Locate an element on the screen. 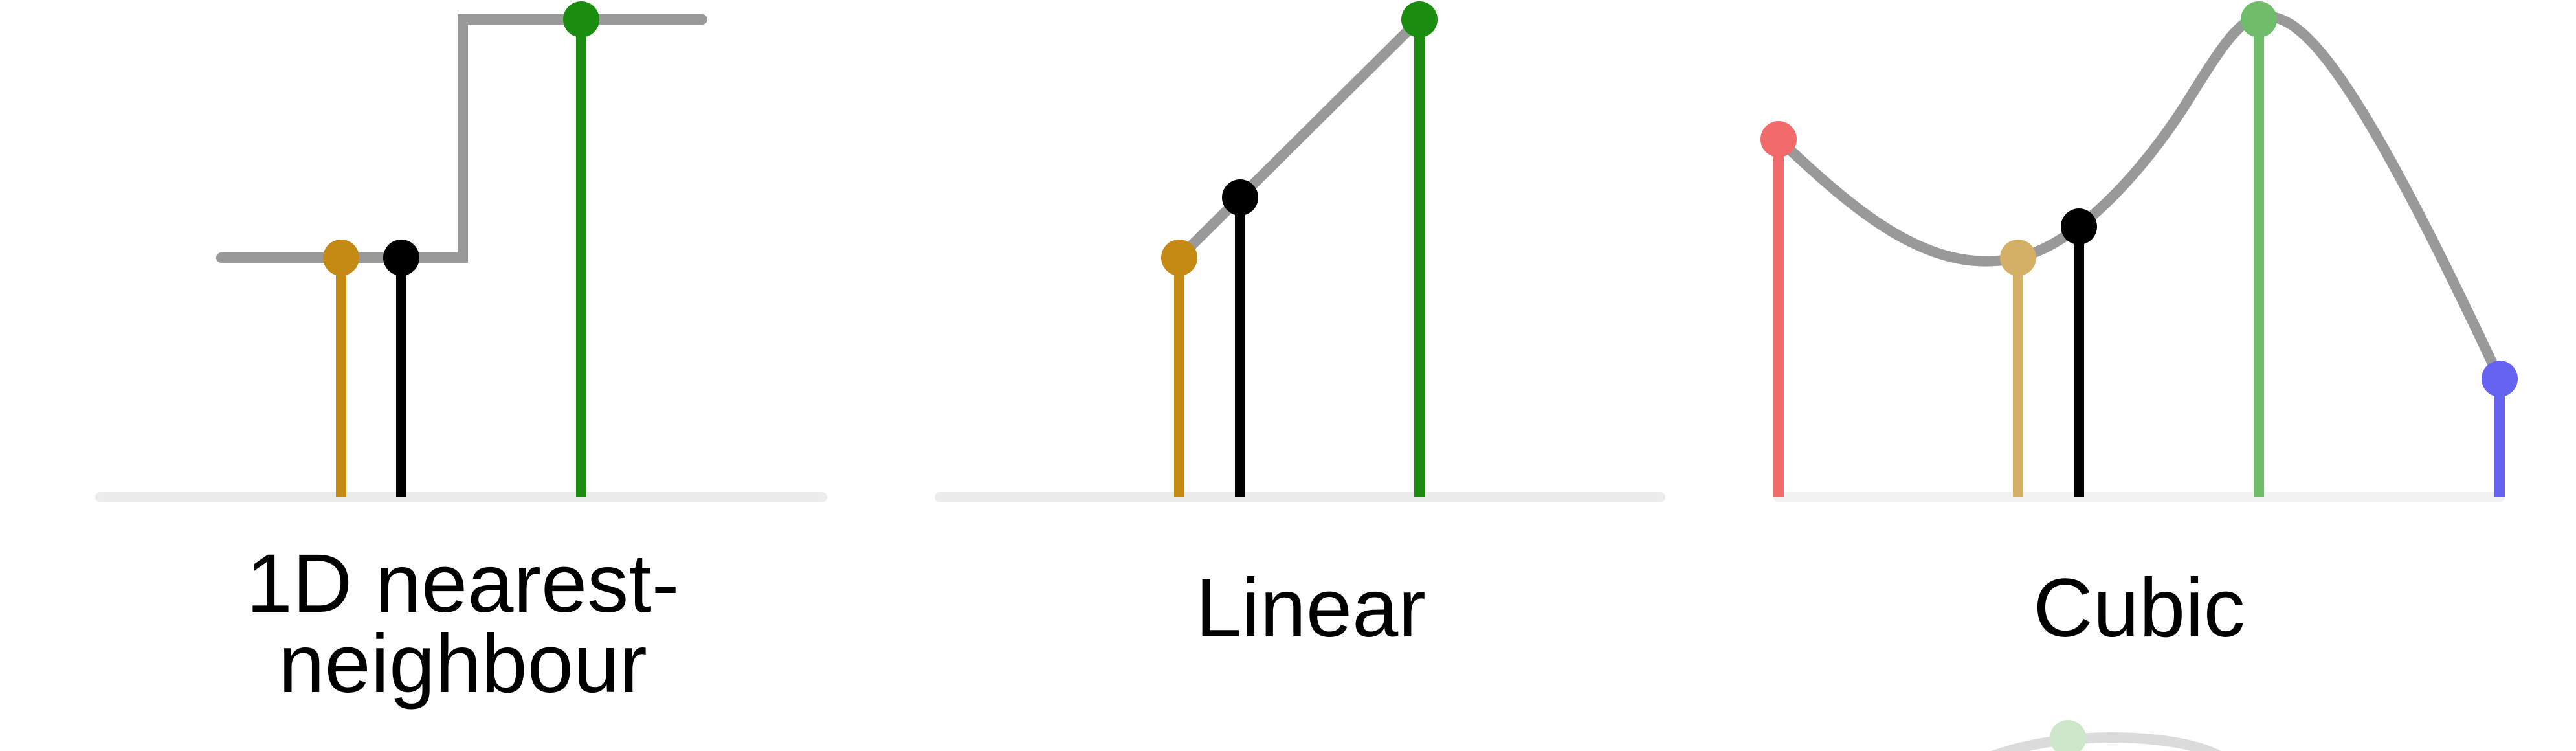  cubic-query-dot is located at coordinates (2079, 226).